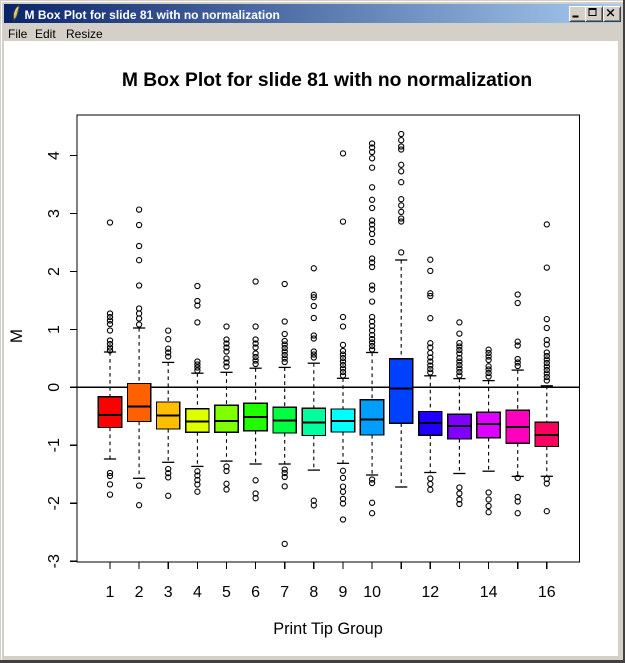 Image resolution: width=625 pixels, height=663 pixels. I want to click on svg-text: 0, so click(54, 387).